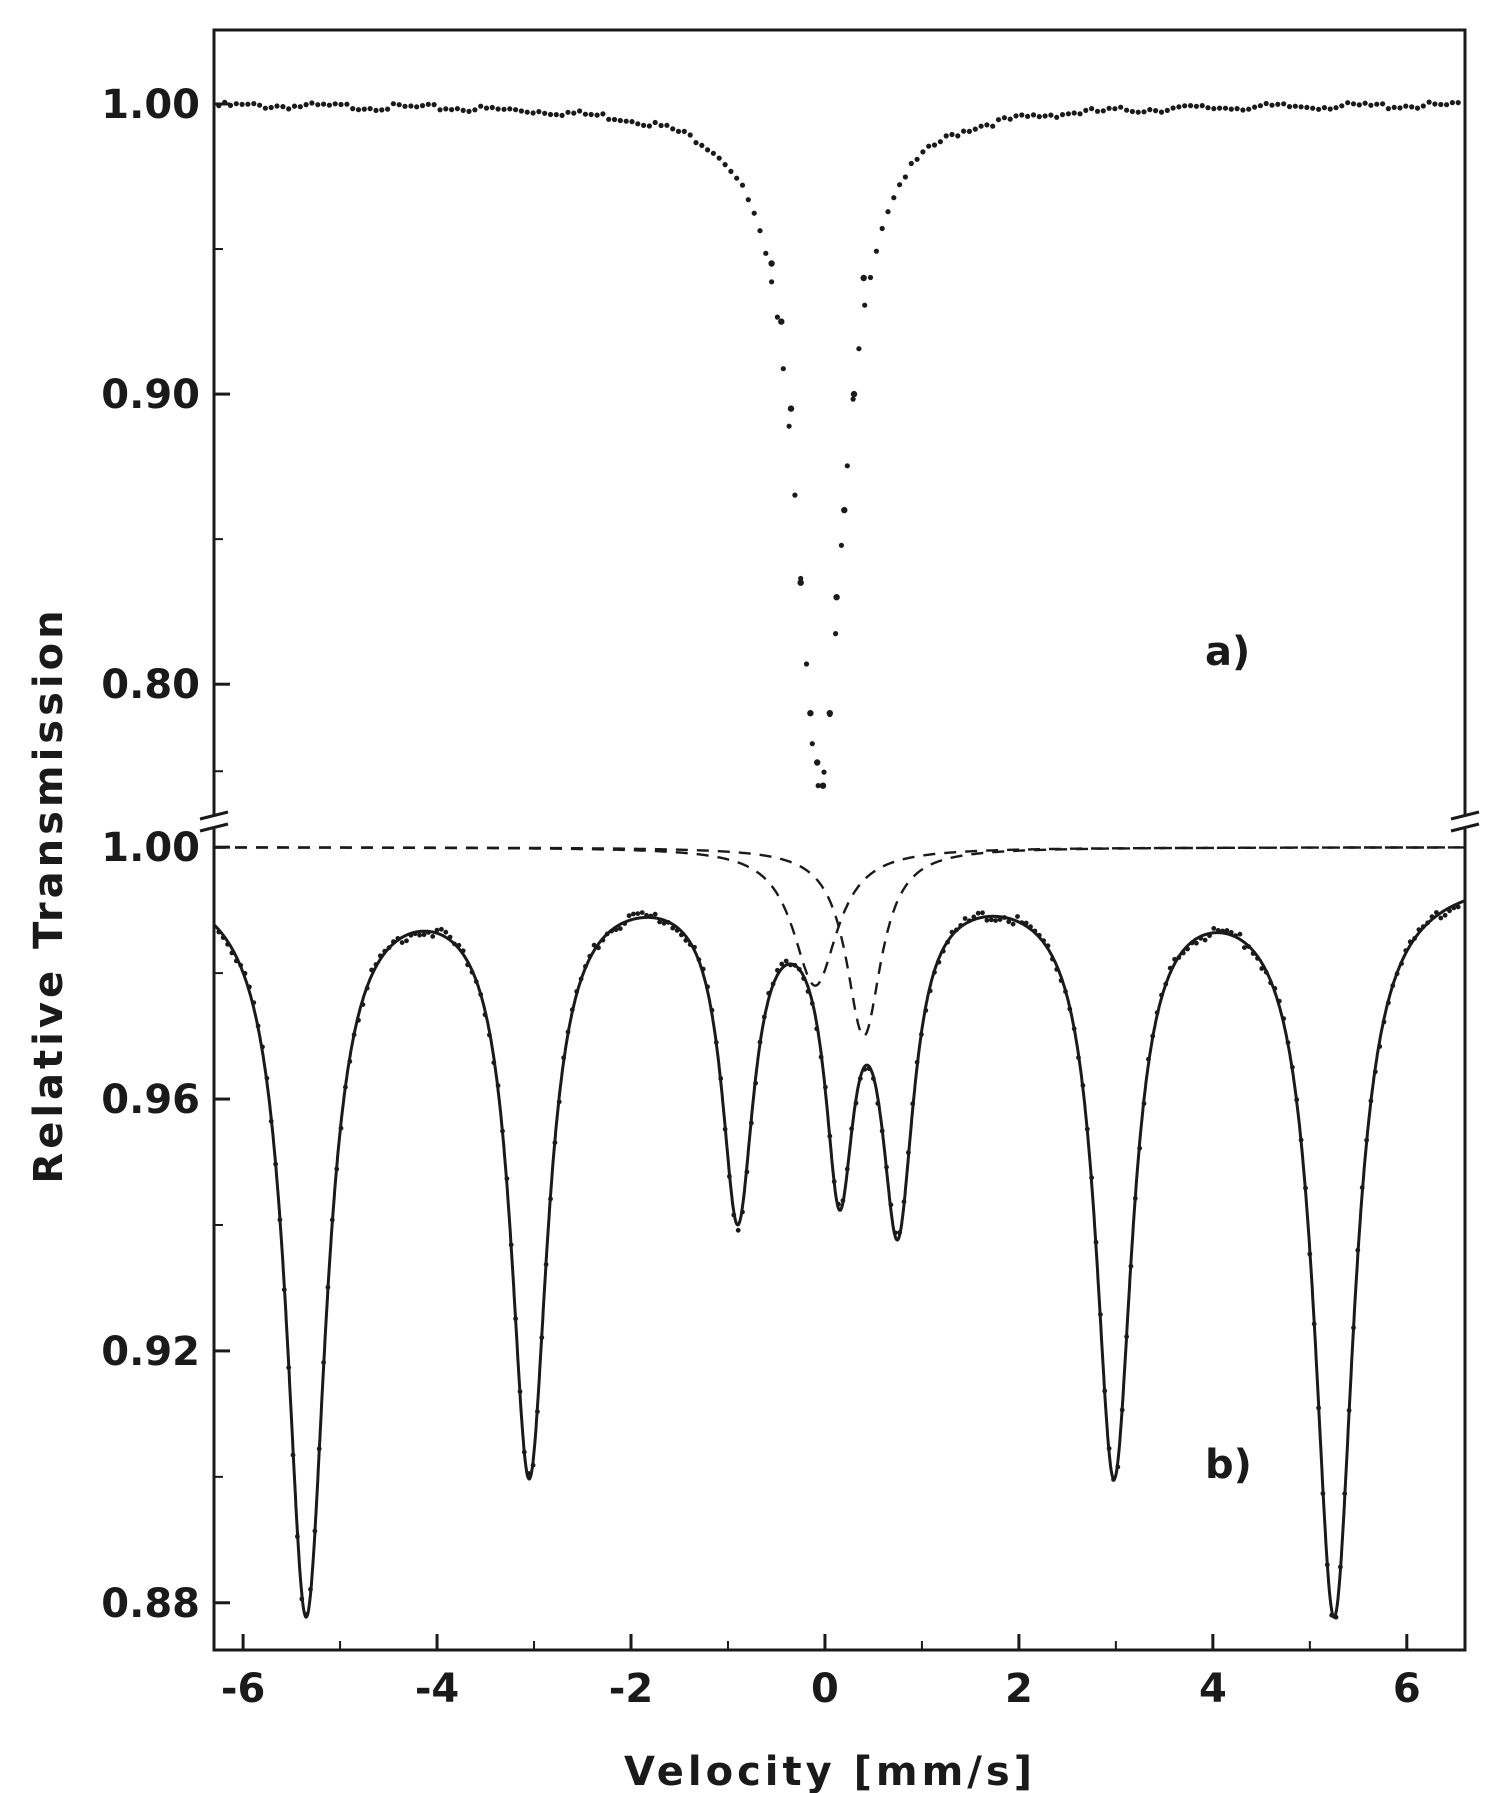 The height and width of the screenshot is (1793, 1493). I want to click on x-tick-label: 6, so click(1407, 1689).